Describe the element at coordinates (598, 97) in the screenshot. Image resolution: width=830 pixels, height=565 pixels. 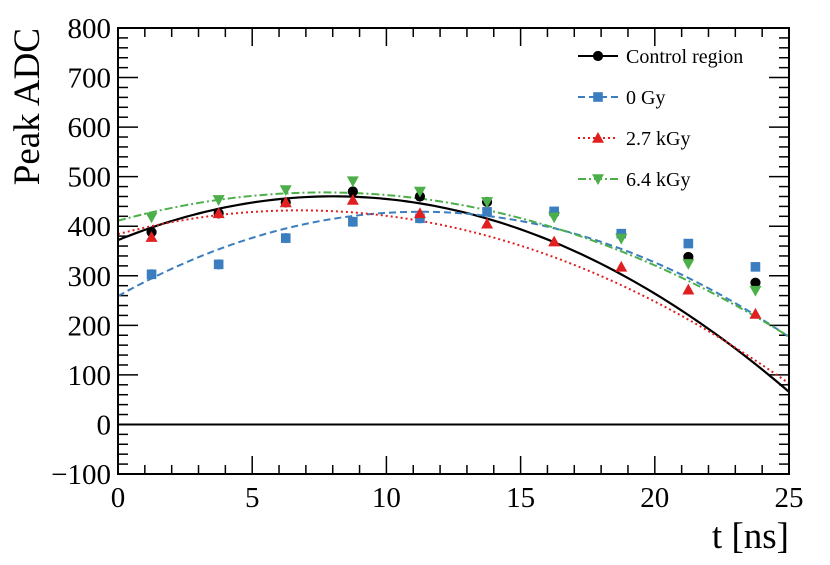
I see `legend-marker-0-gy` at that location.